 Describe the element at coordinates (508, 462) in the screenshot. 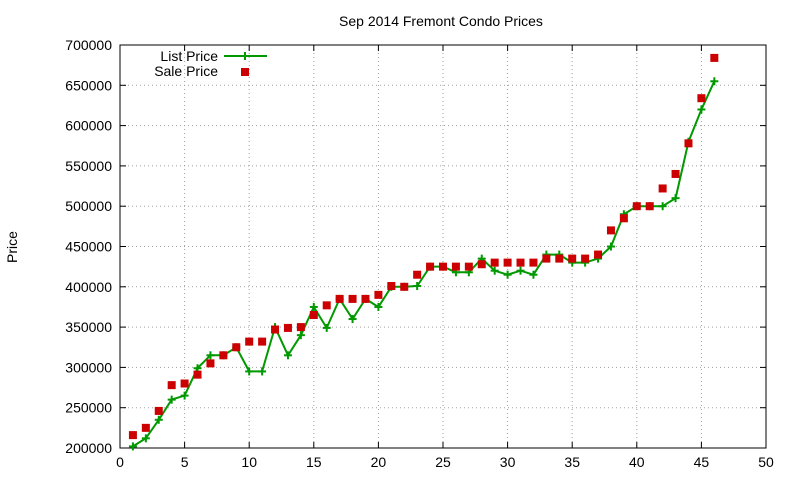

I see `x-tick-label: 30` at that location.